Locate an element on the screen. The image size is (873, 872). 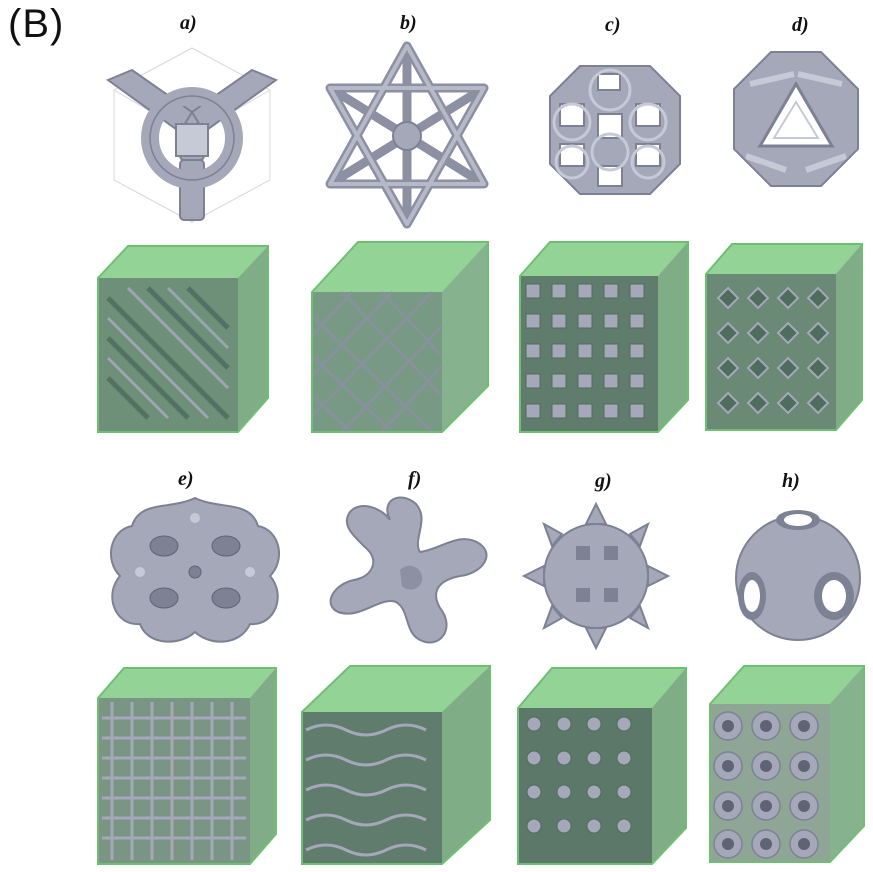
lattice-cube-c is located at coordinates (602, 336).